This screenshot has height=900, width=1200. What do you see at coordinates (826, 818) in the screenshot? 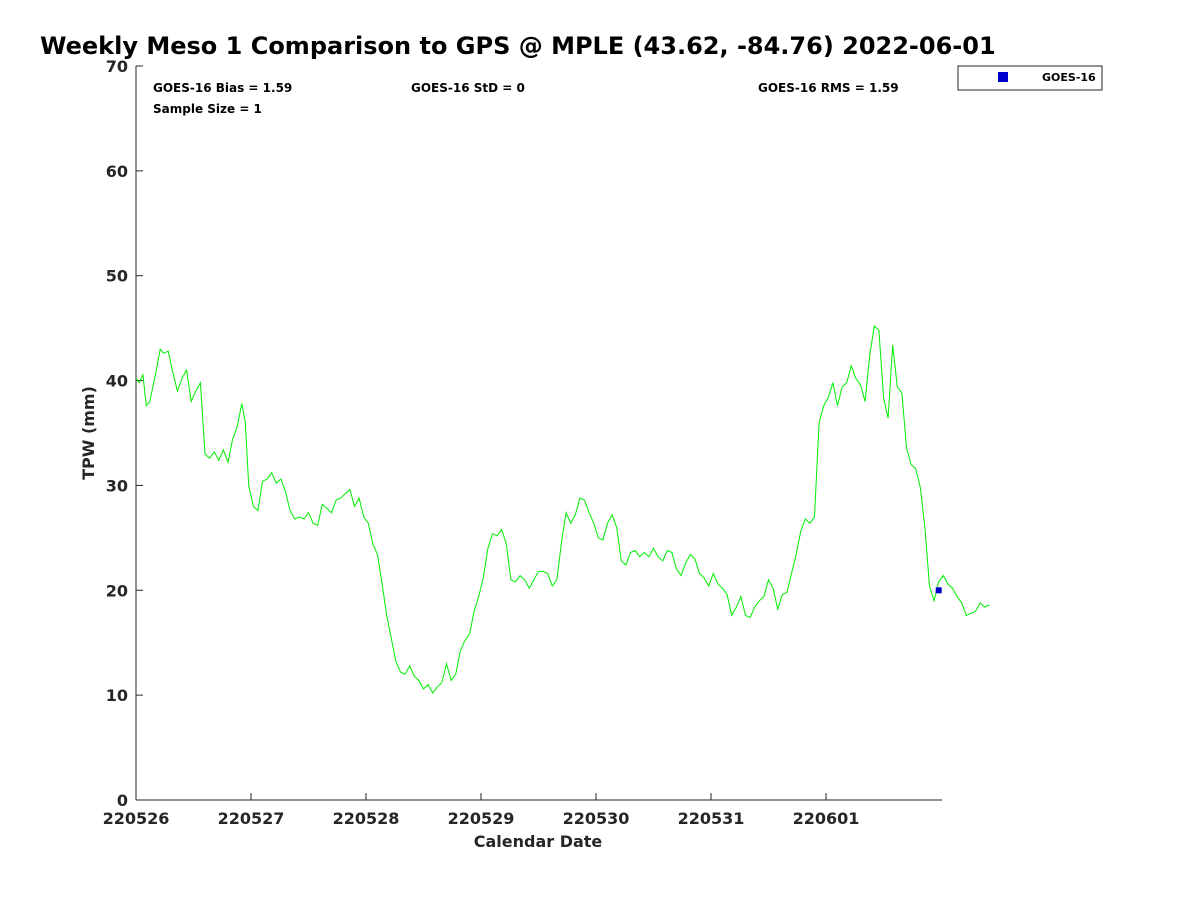
I see `x-tick-label: 220601` at bounding box center [826, 818].